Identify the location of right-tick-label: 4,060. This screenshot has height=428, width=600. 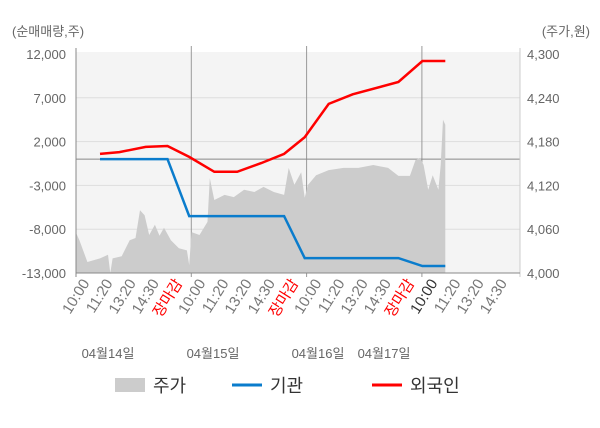
(543, 229).